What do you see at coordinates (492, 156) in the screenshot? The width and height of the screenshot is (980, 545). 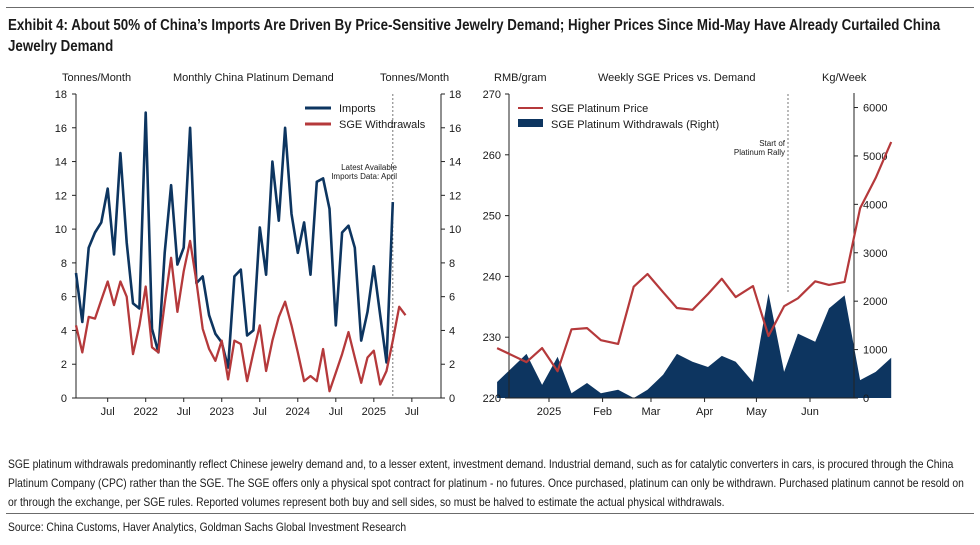 I see `right-ytick-label-left: 260` at bounding box center [492, 156].